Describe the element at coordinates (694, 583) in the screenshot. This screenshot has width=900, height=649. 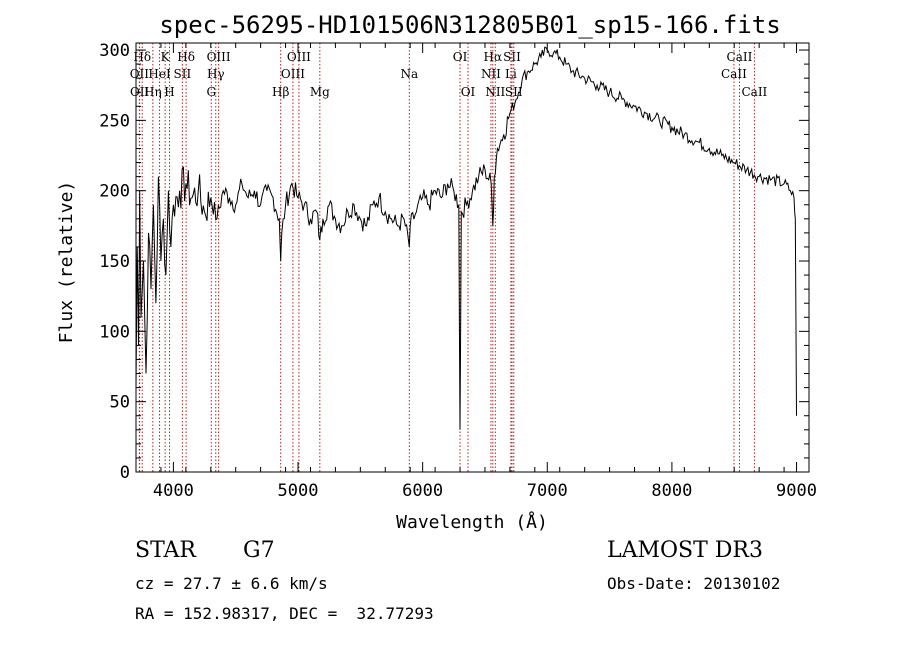
I see `obs-date: Obs-Date: 20130102` at that location.